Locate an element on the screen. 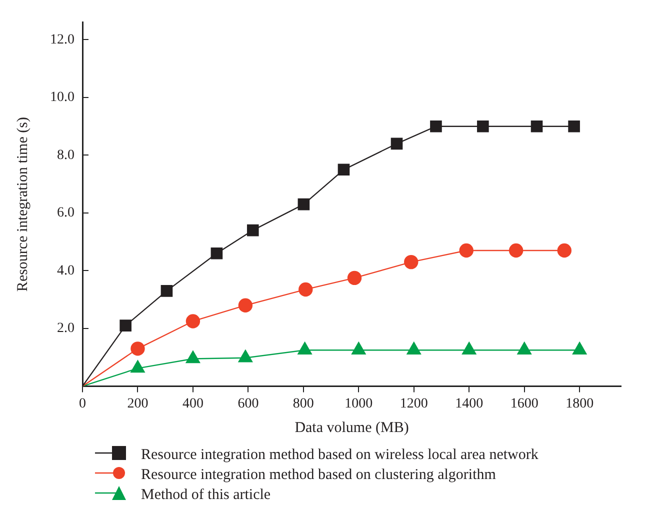 The width and height of the screenshot is (646, 529). y-tick-label: 8.0 is located at coordinates (65, 155).